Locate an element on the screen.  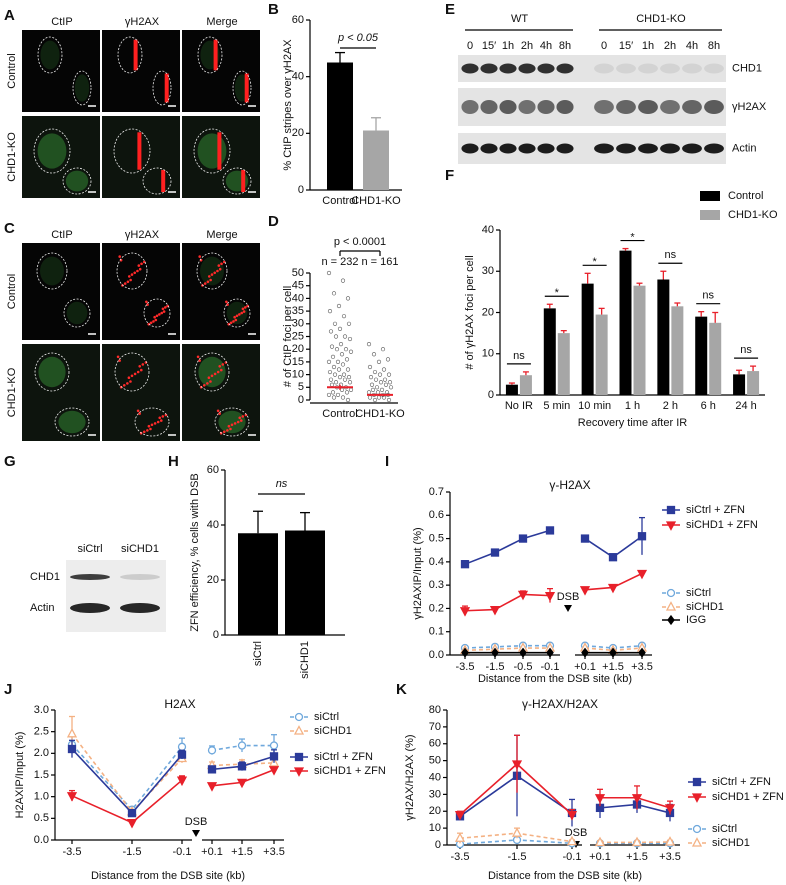
y-axis-label: # of CtIP foci per cell is located at coordinates (288, 336).